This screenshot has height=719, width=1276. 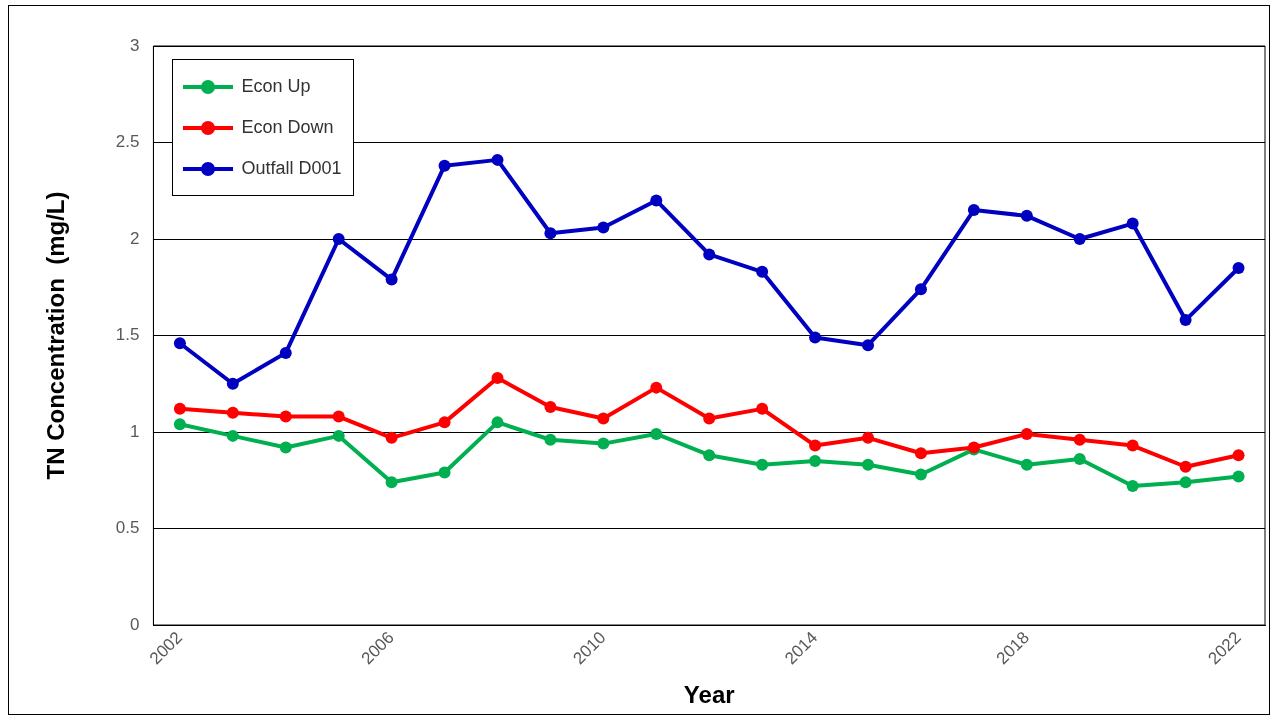 What do you see at coordinates (287, 127) in the screenshot?
I see `legend-label: Econ Down` at bounding box center [287, 127].